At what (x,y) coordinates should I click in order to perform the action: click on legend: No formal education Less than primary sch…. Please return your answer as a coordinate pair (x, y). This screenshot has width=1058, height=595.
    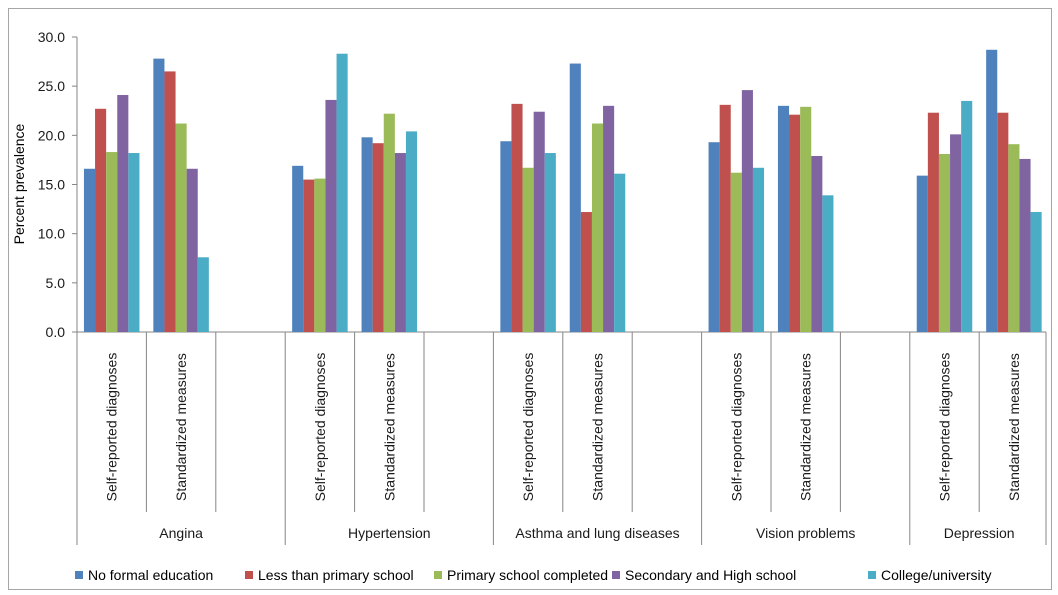
    Looking at the image, I should click on (533, 575).